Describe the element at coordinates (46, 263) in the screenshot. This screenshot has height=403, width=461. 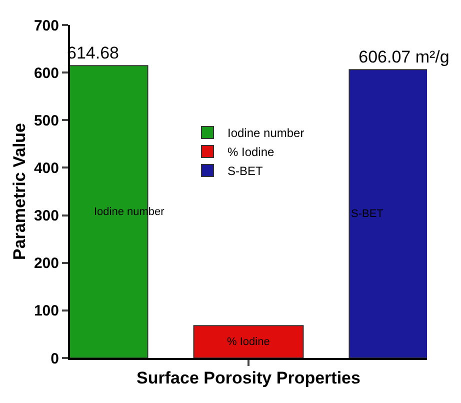
I see `y-tick-label: 200` at that location.